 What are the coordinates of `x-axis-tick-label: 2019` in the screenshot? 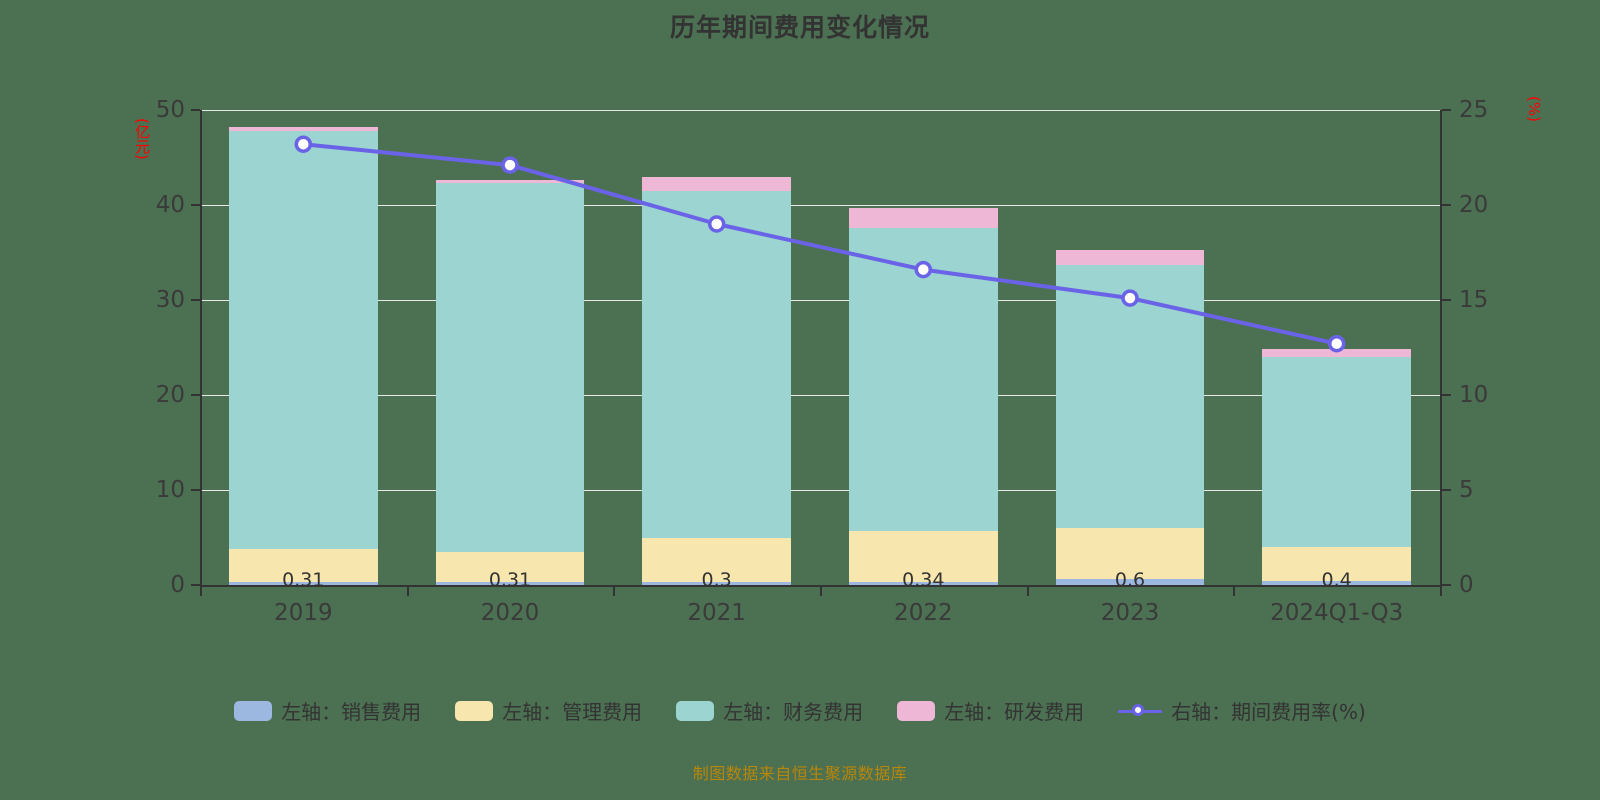 It's located at (303, 613).